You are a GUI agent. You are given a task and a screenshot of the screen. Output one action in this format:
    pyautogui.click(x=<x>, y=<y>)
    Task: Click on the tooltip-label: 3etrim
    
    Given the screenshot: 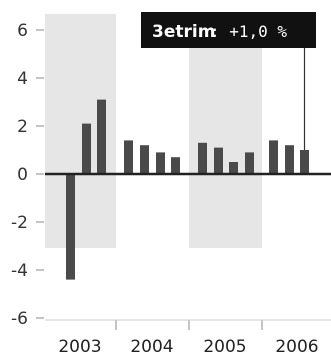 What is the action you would take?
    pyautogui.click(x=183, y=32)
    